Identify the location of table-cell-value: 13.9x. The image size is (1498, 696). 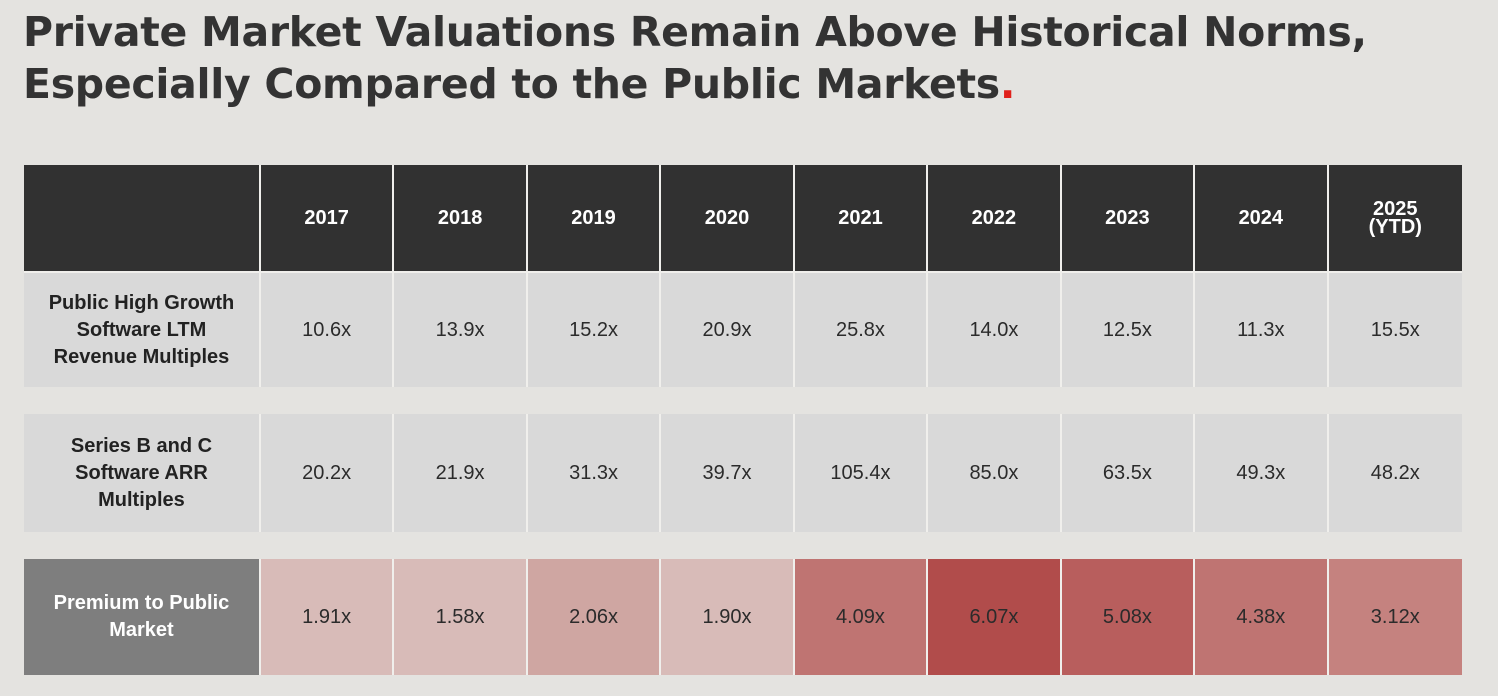
(461, 330).